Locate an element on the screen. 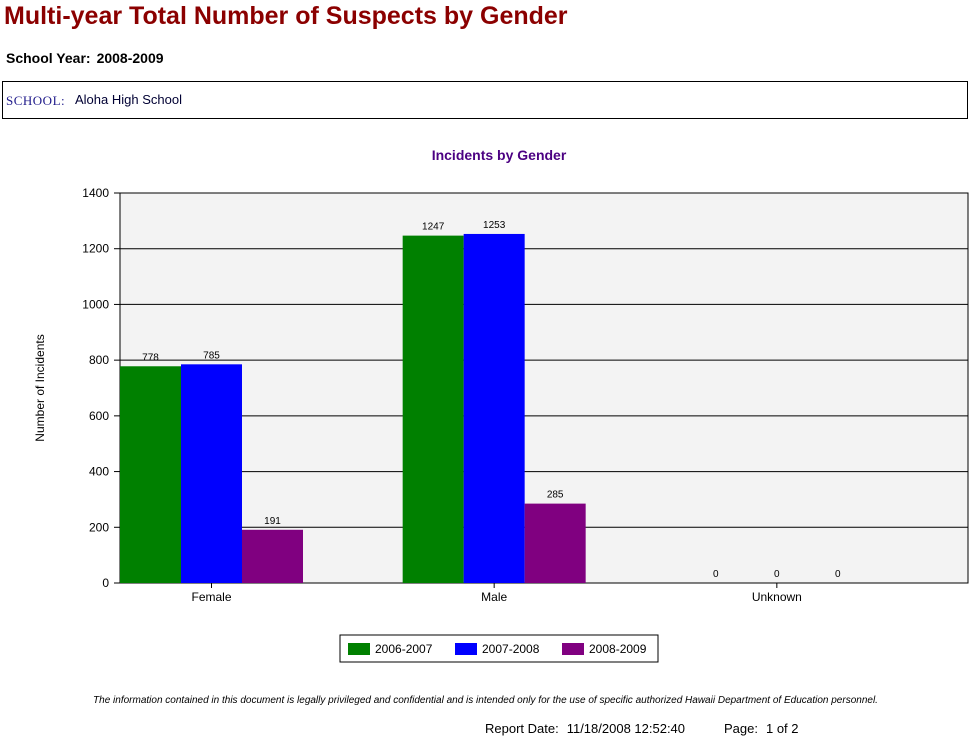 This screenshot has height=742, width=971. report-date-value: 11/18/2008 12:52:40 is located at coordinates (626, 728).